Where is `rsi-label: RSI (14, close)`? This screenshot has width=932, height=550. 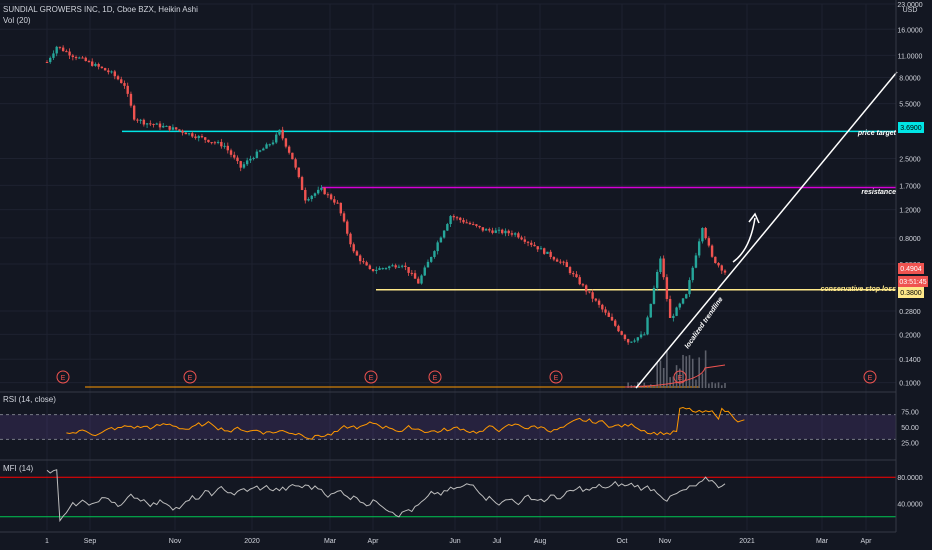
rsi-label: RSI (14, close) is located at coordinates (29, 399).